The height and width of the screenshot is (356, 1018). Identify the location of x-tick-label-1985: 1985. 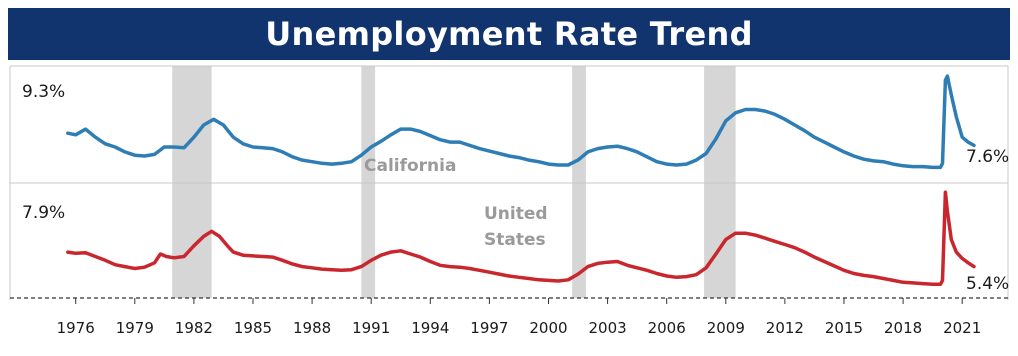
(253, 328).